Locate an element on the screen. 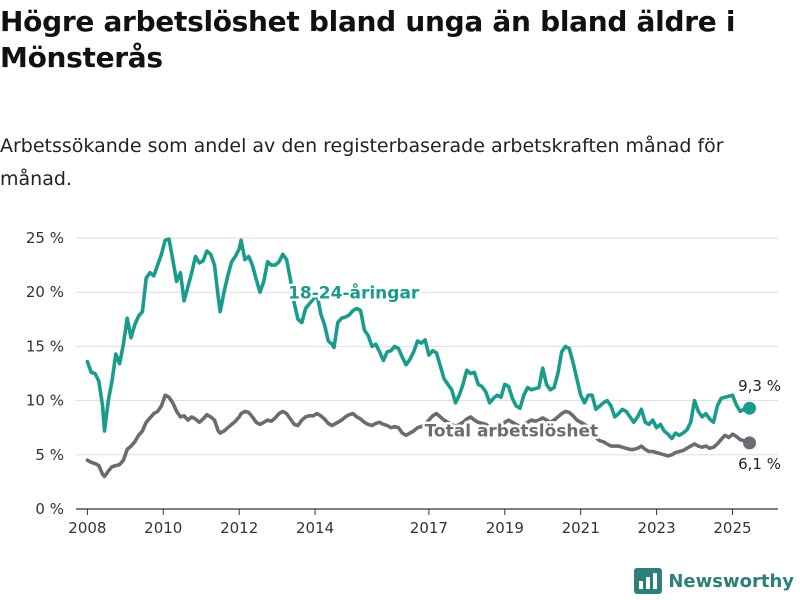 This screenshot has width=800, height=600. series-label-total: Total arbetslöshet is located at coordinates (512, 431).